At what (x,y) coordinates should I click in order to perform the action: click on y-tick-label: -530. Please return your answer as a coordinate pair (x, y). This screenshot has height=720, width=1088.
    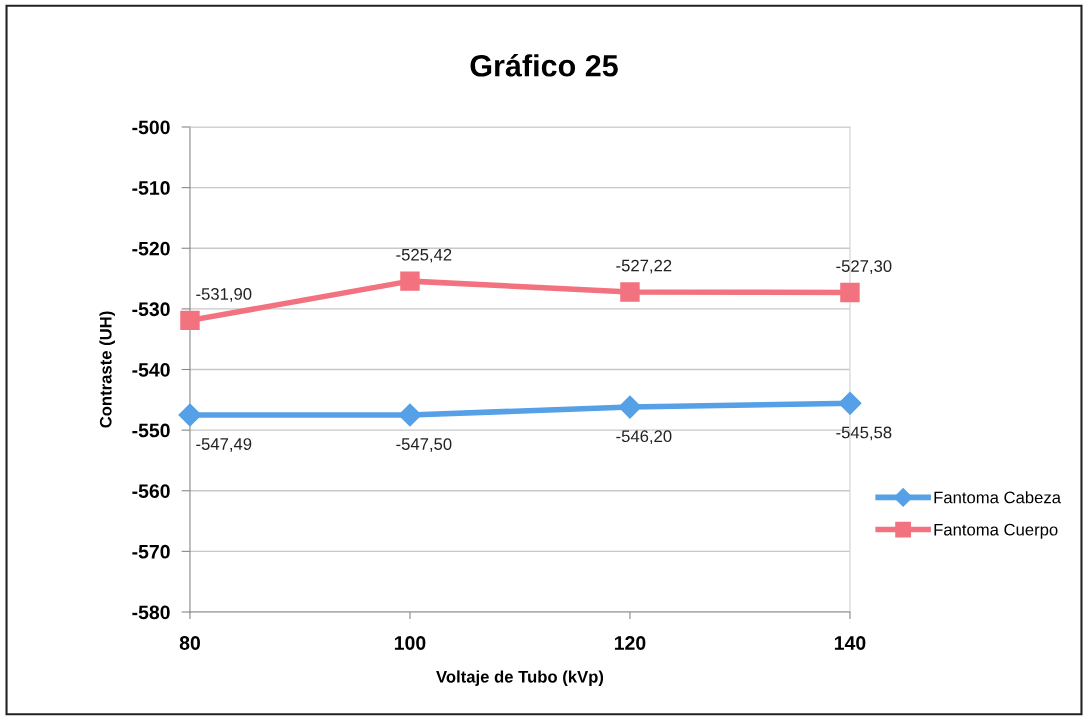
    Looking at the image, I should click on (151, 309).